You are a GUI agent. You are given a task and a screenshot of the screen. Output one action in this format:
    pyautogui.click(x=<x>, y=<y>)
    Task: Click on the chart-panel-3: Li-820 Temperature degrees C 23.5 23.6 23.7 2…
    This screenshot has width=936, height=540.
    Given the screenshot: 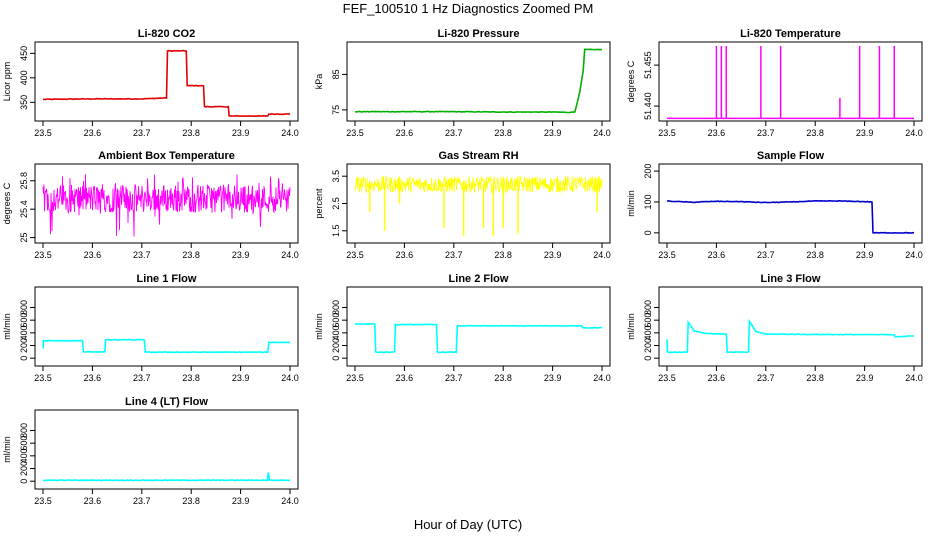 What is the action you would take?
    pyautogui.click(x=774, y=83)
    